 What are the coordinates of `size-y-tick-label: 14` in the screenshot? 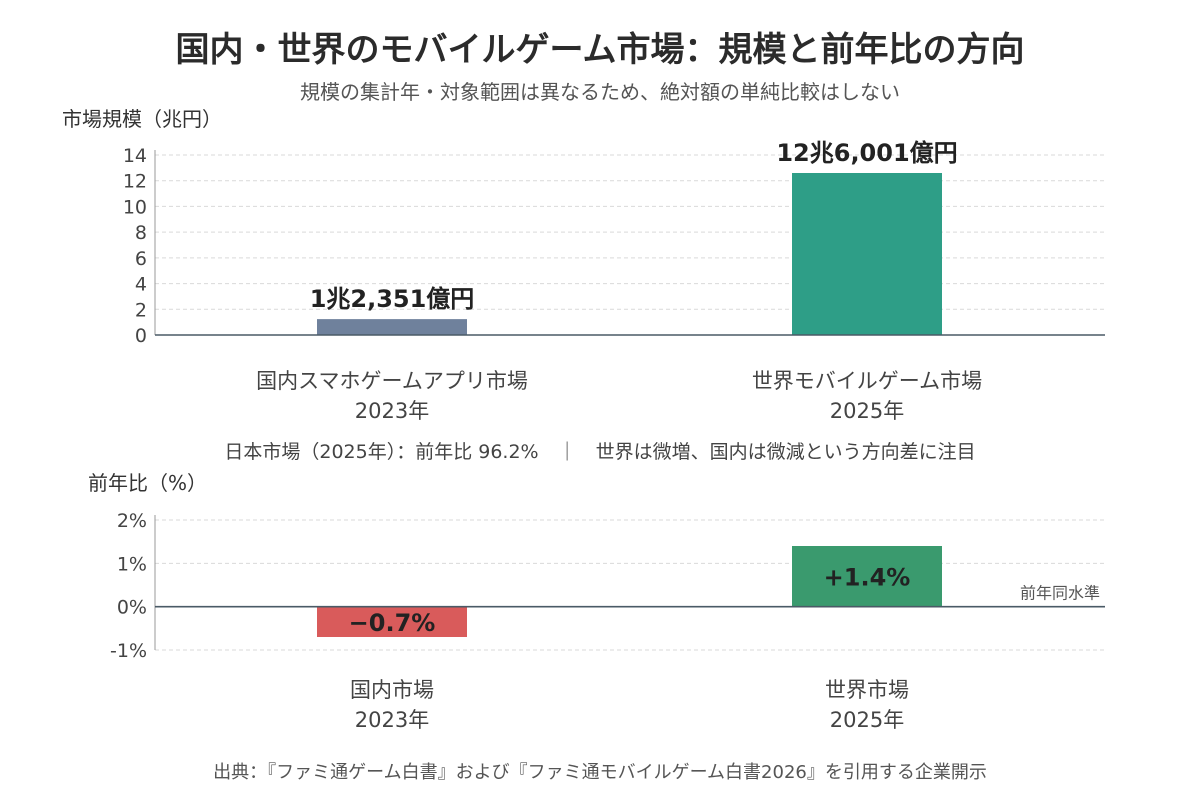 It's located at (135, 156).